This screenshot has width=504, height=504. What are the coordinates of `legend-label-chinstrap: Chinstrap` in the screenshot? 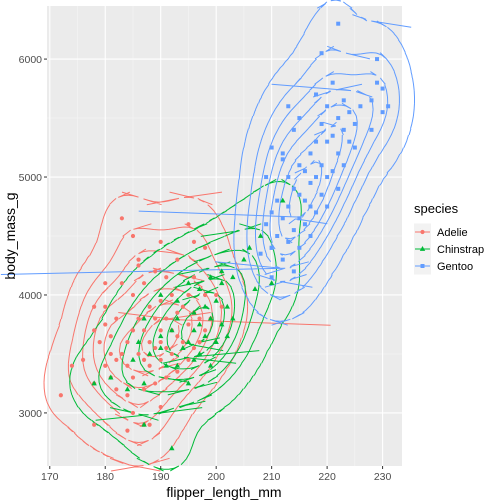 It's located at (460, 250).